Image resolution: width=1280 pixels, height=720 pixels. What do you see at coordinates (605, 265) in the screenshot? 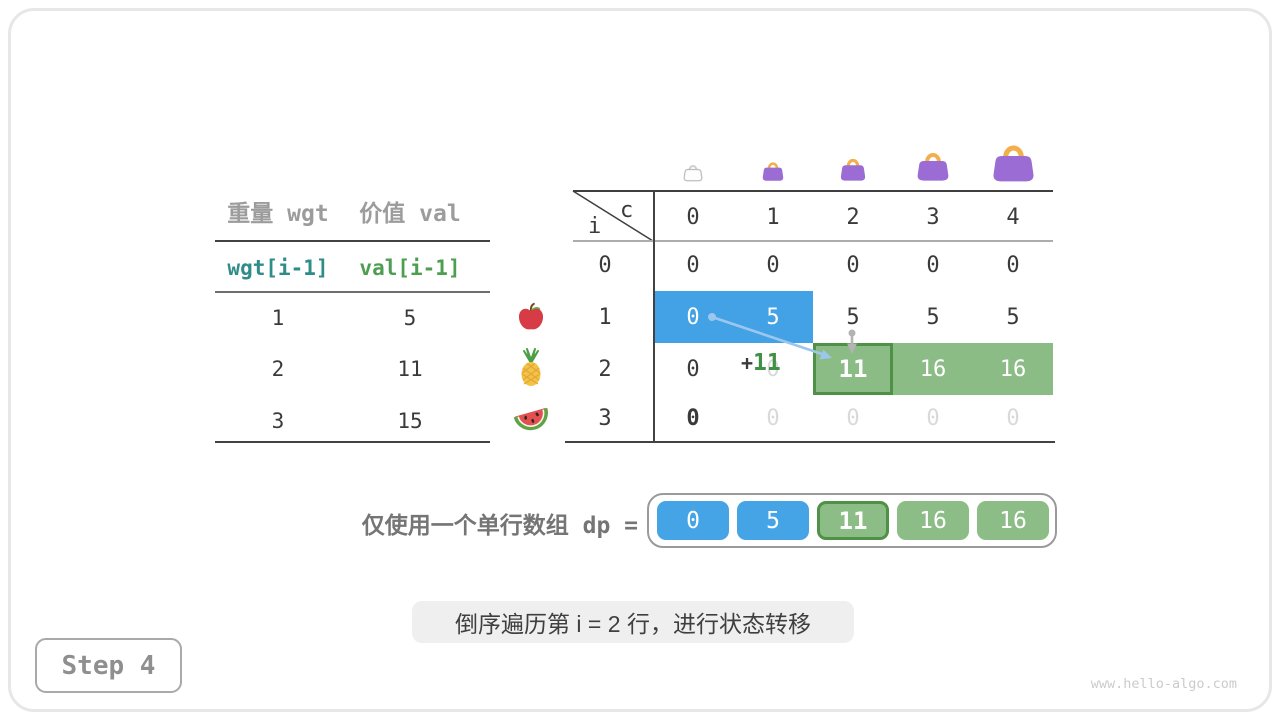
I see `row-header-0: 0` at bounding box center [605, 265].